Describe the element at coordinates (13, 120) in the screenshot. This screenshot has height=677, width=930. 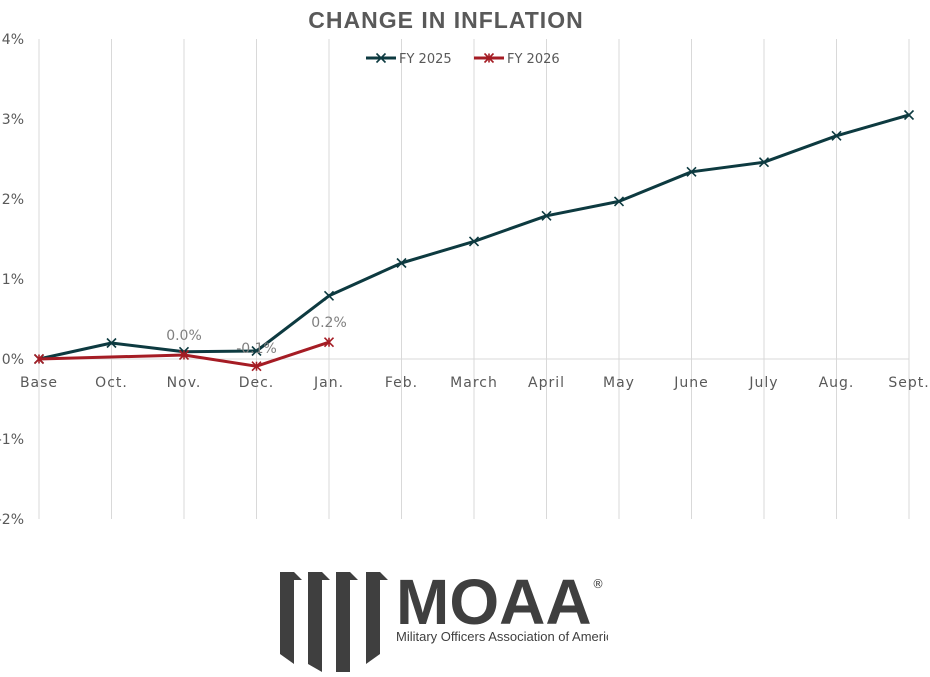
I see `y-tick-label: 3%` at that location.